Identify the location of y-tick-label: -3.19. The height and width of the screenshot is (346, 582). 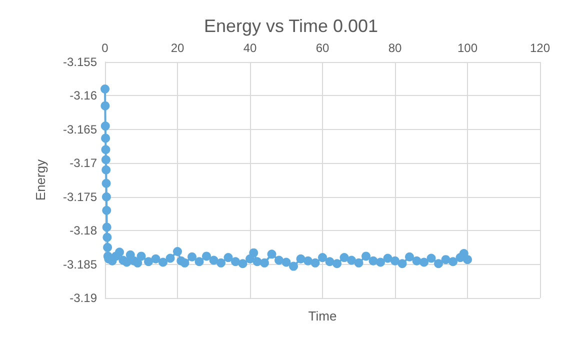
(84, 298).